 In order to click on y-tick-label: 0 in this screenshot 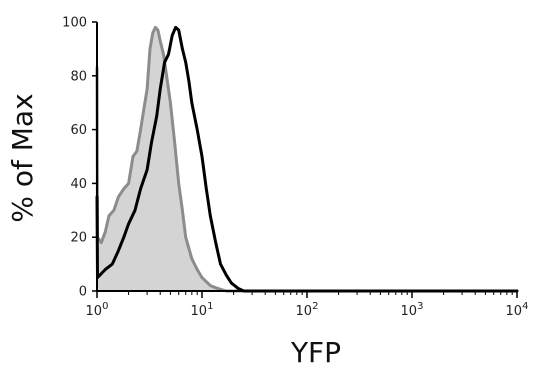, I will do `click(83, 292)`.